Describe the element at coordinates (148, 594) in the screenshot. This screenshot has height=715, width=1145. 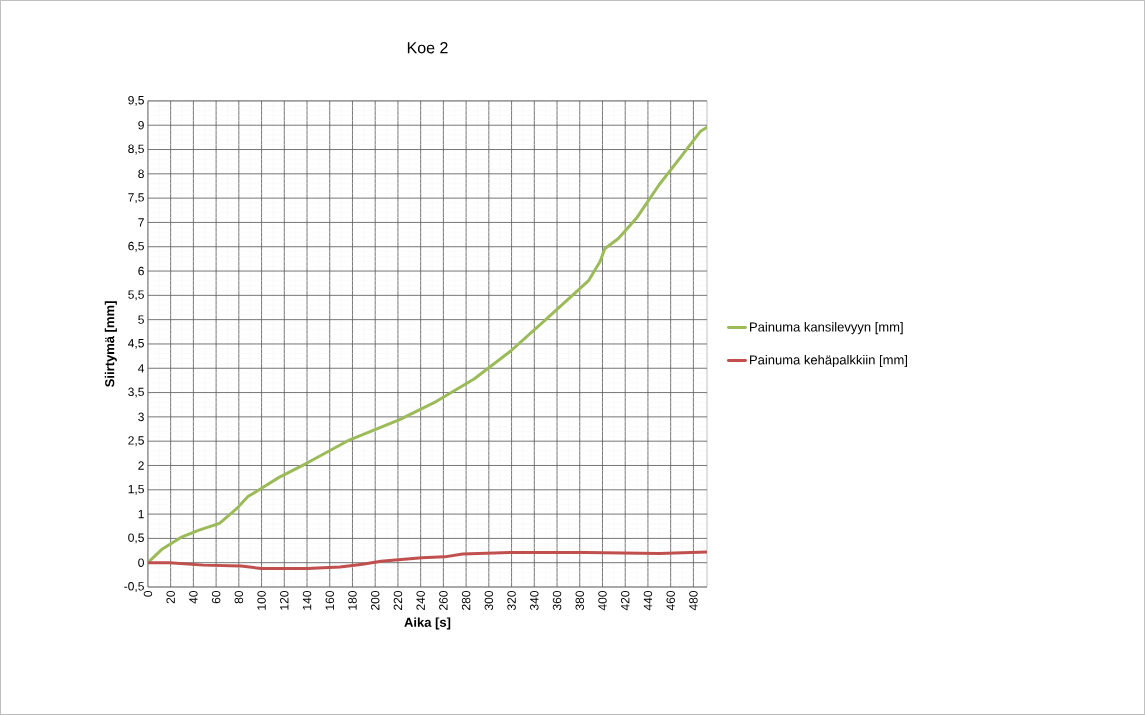
I see `x-tick-label: 0` at that location.